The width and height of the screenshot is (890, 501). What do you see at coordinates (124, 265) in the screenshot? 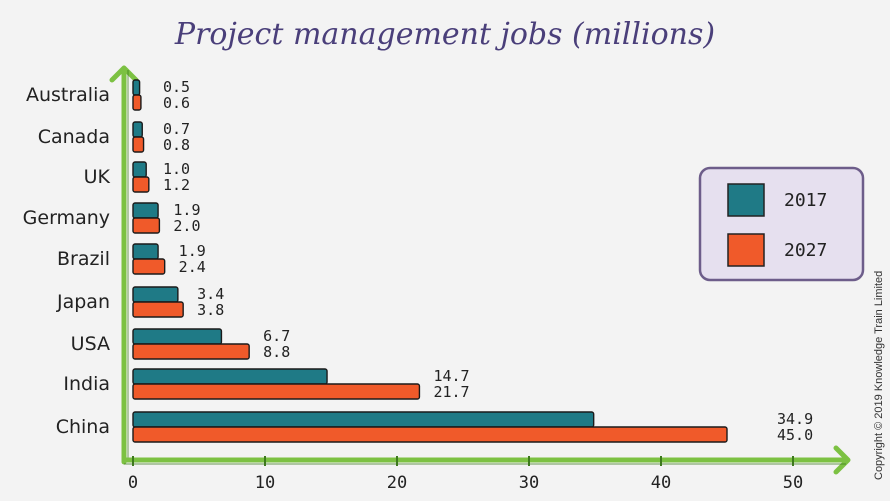
I see `y-axis-line` at bounding box center [124, 265].